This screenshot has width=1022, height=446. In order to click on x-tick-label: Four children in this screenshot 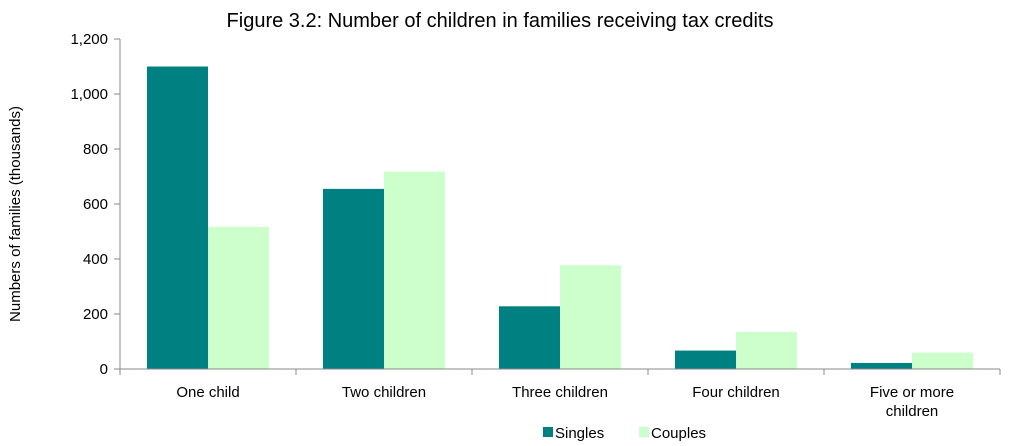, I will do `click(736, 392)`.